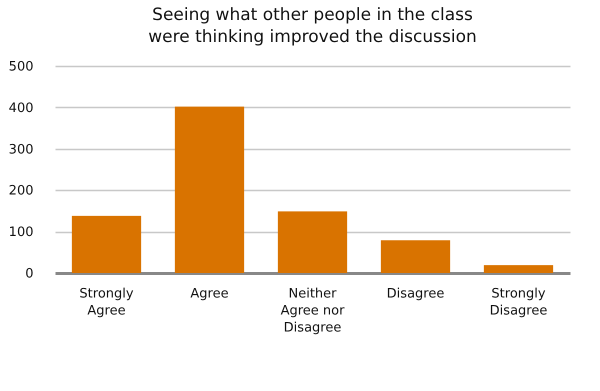 The image size is (600, 391). Describe the element at coordinates (312, 26) in the screenshot. I see `chart-title: Seeing what other people in the class were thinking improved the discussion` at that location.